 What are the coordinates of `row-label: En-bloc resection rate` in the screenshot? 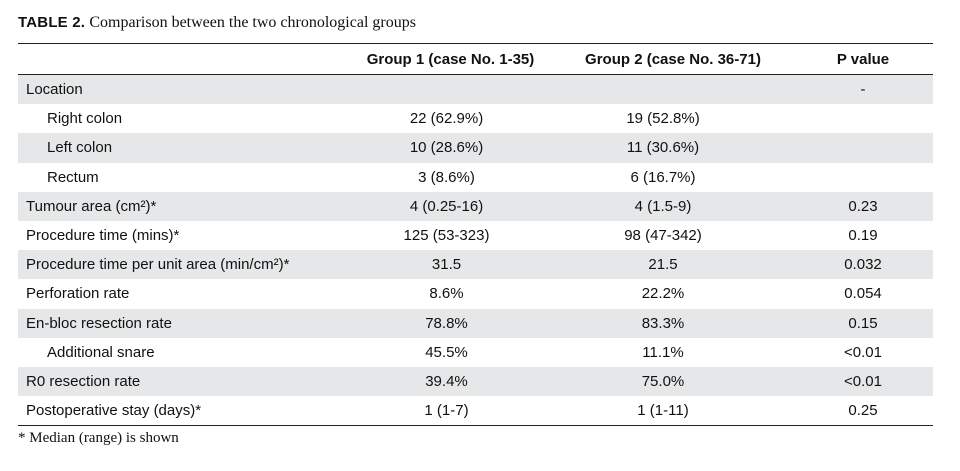 It's located at (183, 323).